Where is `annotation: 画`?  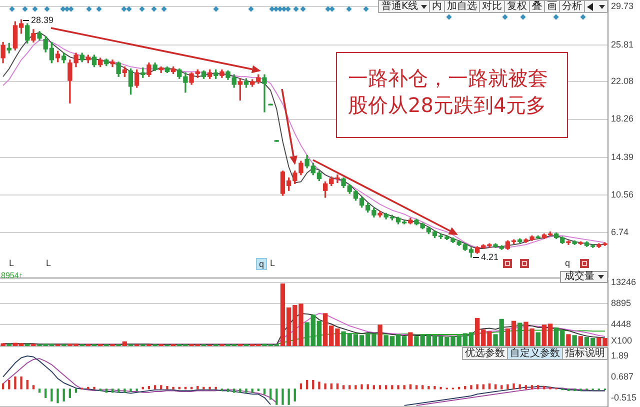
annotation: 画 is located at coordinates (552, 6).